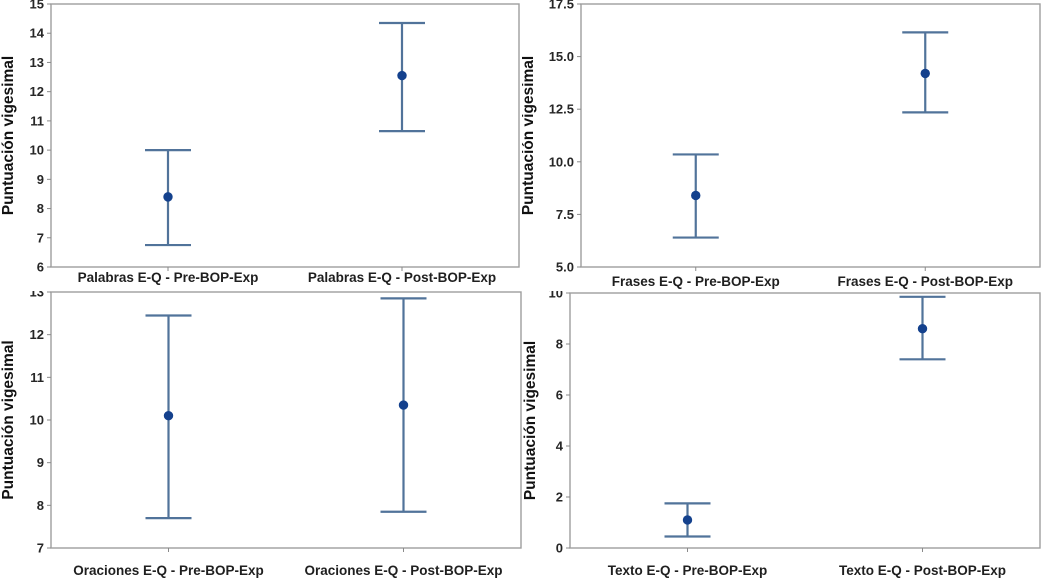  I want to click on x-category-label: Texto E-Q - Post-BOP-Exp, so click(922, 570).